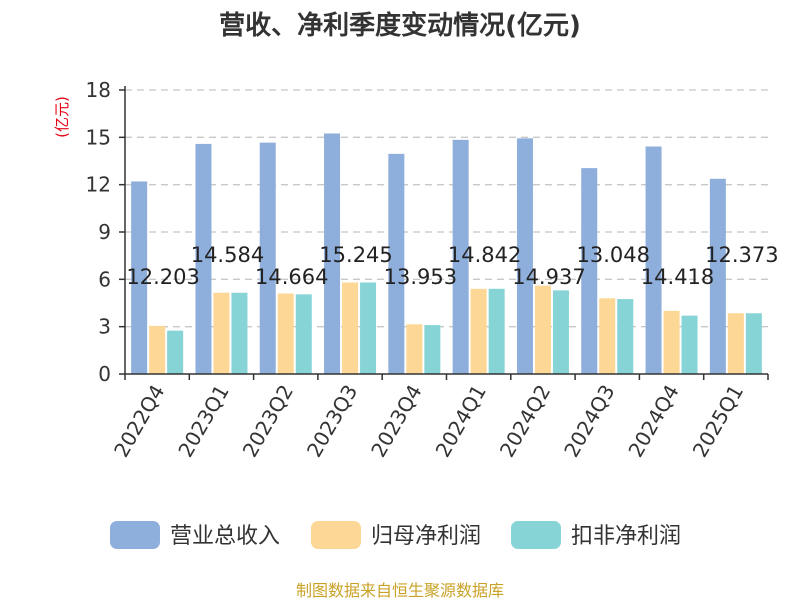 The image size is (800, 600). I want to click on source-note: 制图数据来自恒生聚源数据库, so click(400, 590).